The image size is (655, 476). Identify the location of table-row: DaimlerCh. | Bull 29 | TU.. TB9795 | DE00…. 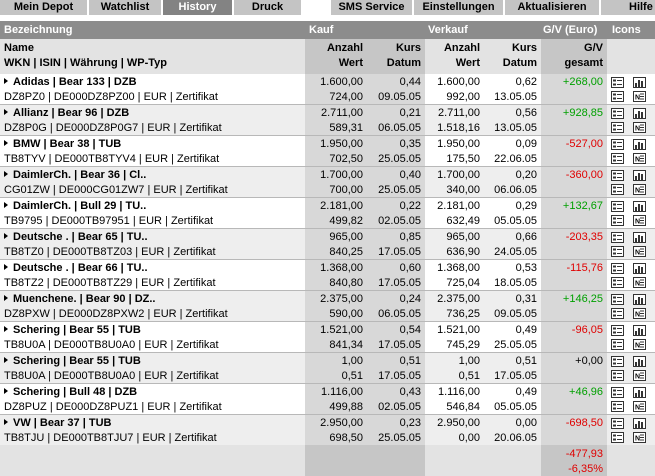
(327, 213).